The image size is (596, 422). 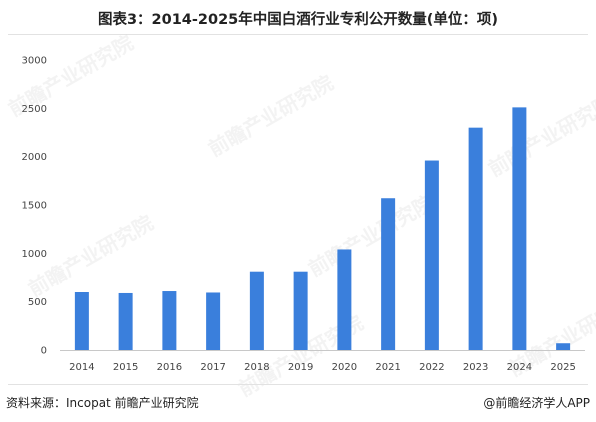 What do you see at coordinates (519, 367) in the screenshot?
I see `x-tick-label: 2024` at bounding box center [519, 367].